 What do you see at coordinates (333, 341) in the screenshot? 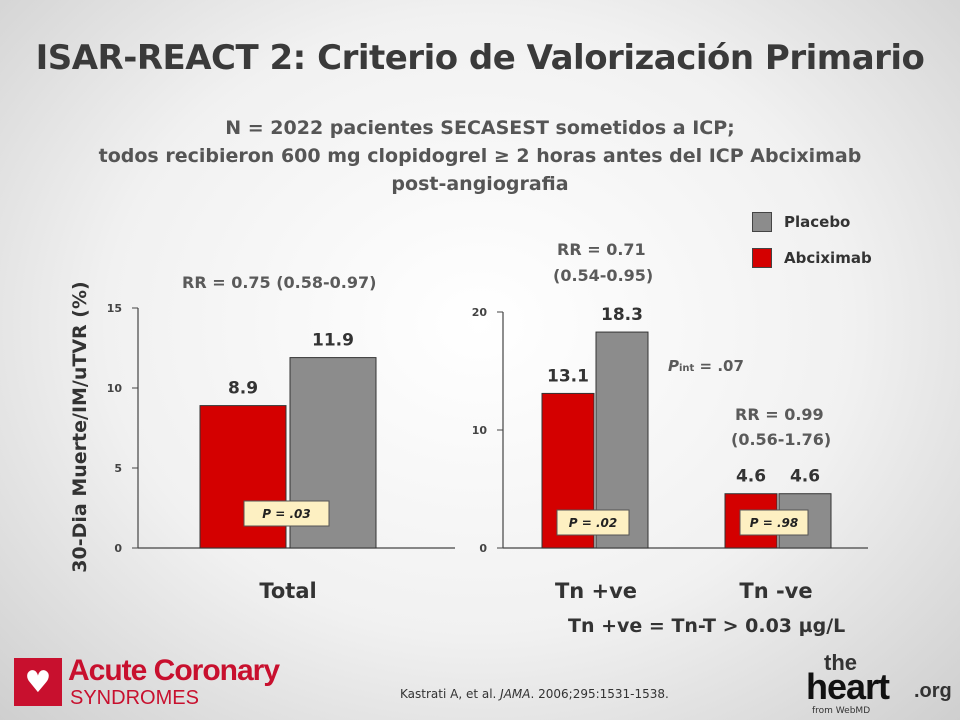
I see `data-label: 11.9` at bounding box center [333, 341].